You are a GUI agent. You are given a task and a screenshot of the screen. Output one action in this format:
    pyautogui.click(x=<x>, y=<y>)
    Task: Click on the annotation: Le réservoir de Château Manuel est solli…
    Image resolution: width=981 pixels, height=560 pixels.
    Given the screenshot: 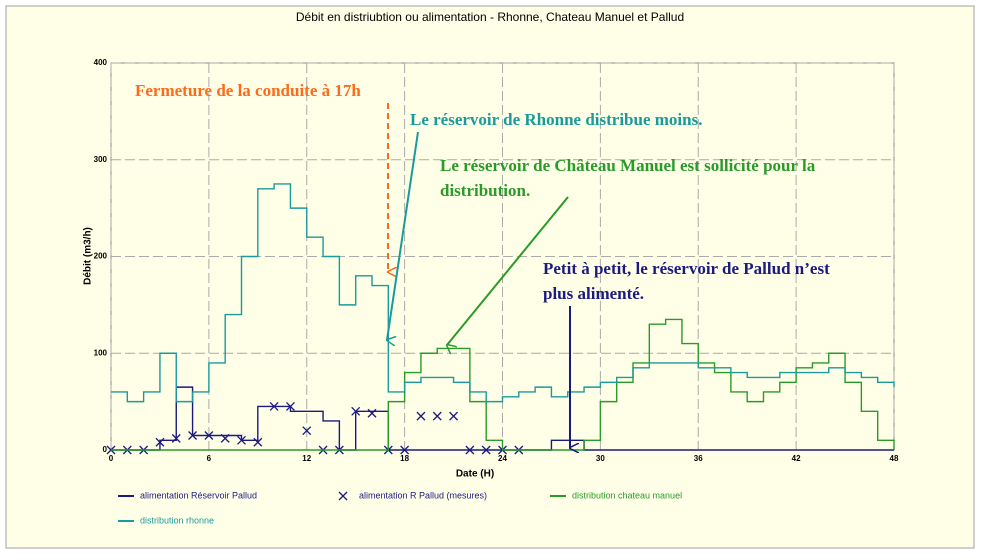 What is the action you would take?
    pyautogui.click(x=628, y=165)
    